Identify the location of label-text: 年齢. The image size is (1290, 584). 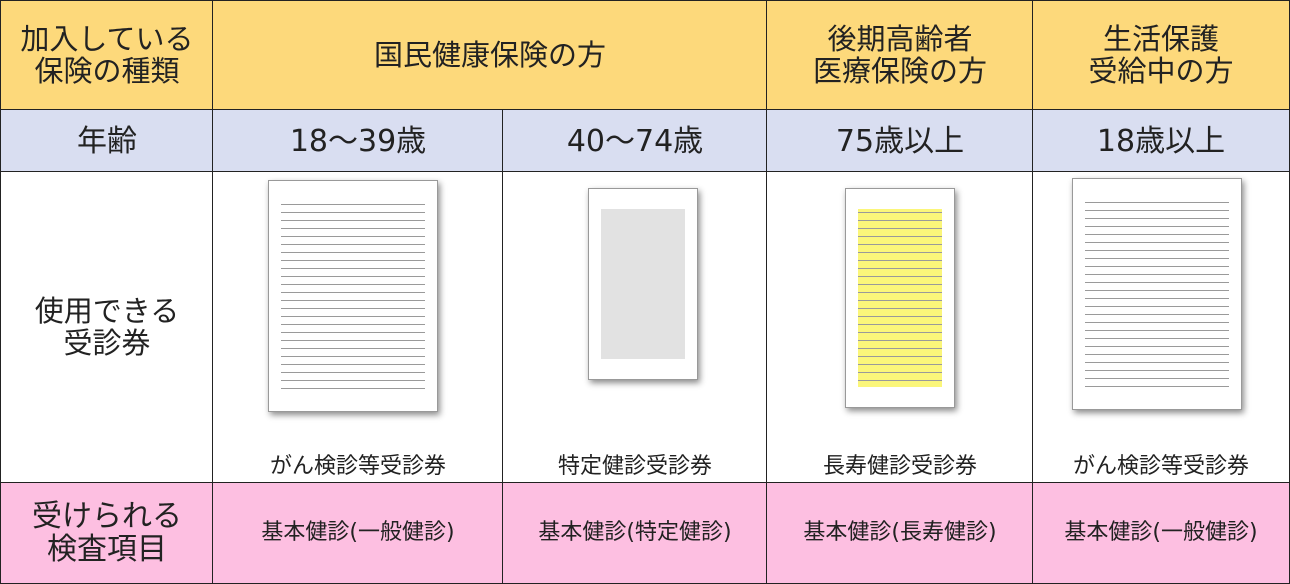
(107, 141).